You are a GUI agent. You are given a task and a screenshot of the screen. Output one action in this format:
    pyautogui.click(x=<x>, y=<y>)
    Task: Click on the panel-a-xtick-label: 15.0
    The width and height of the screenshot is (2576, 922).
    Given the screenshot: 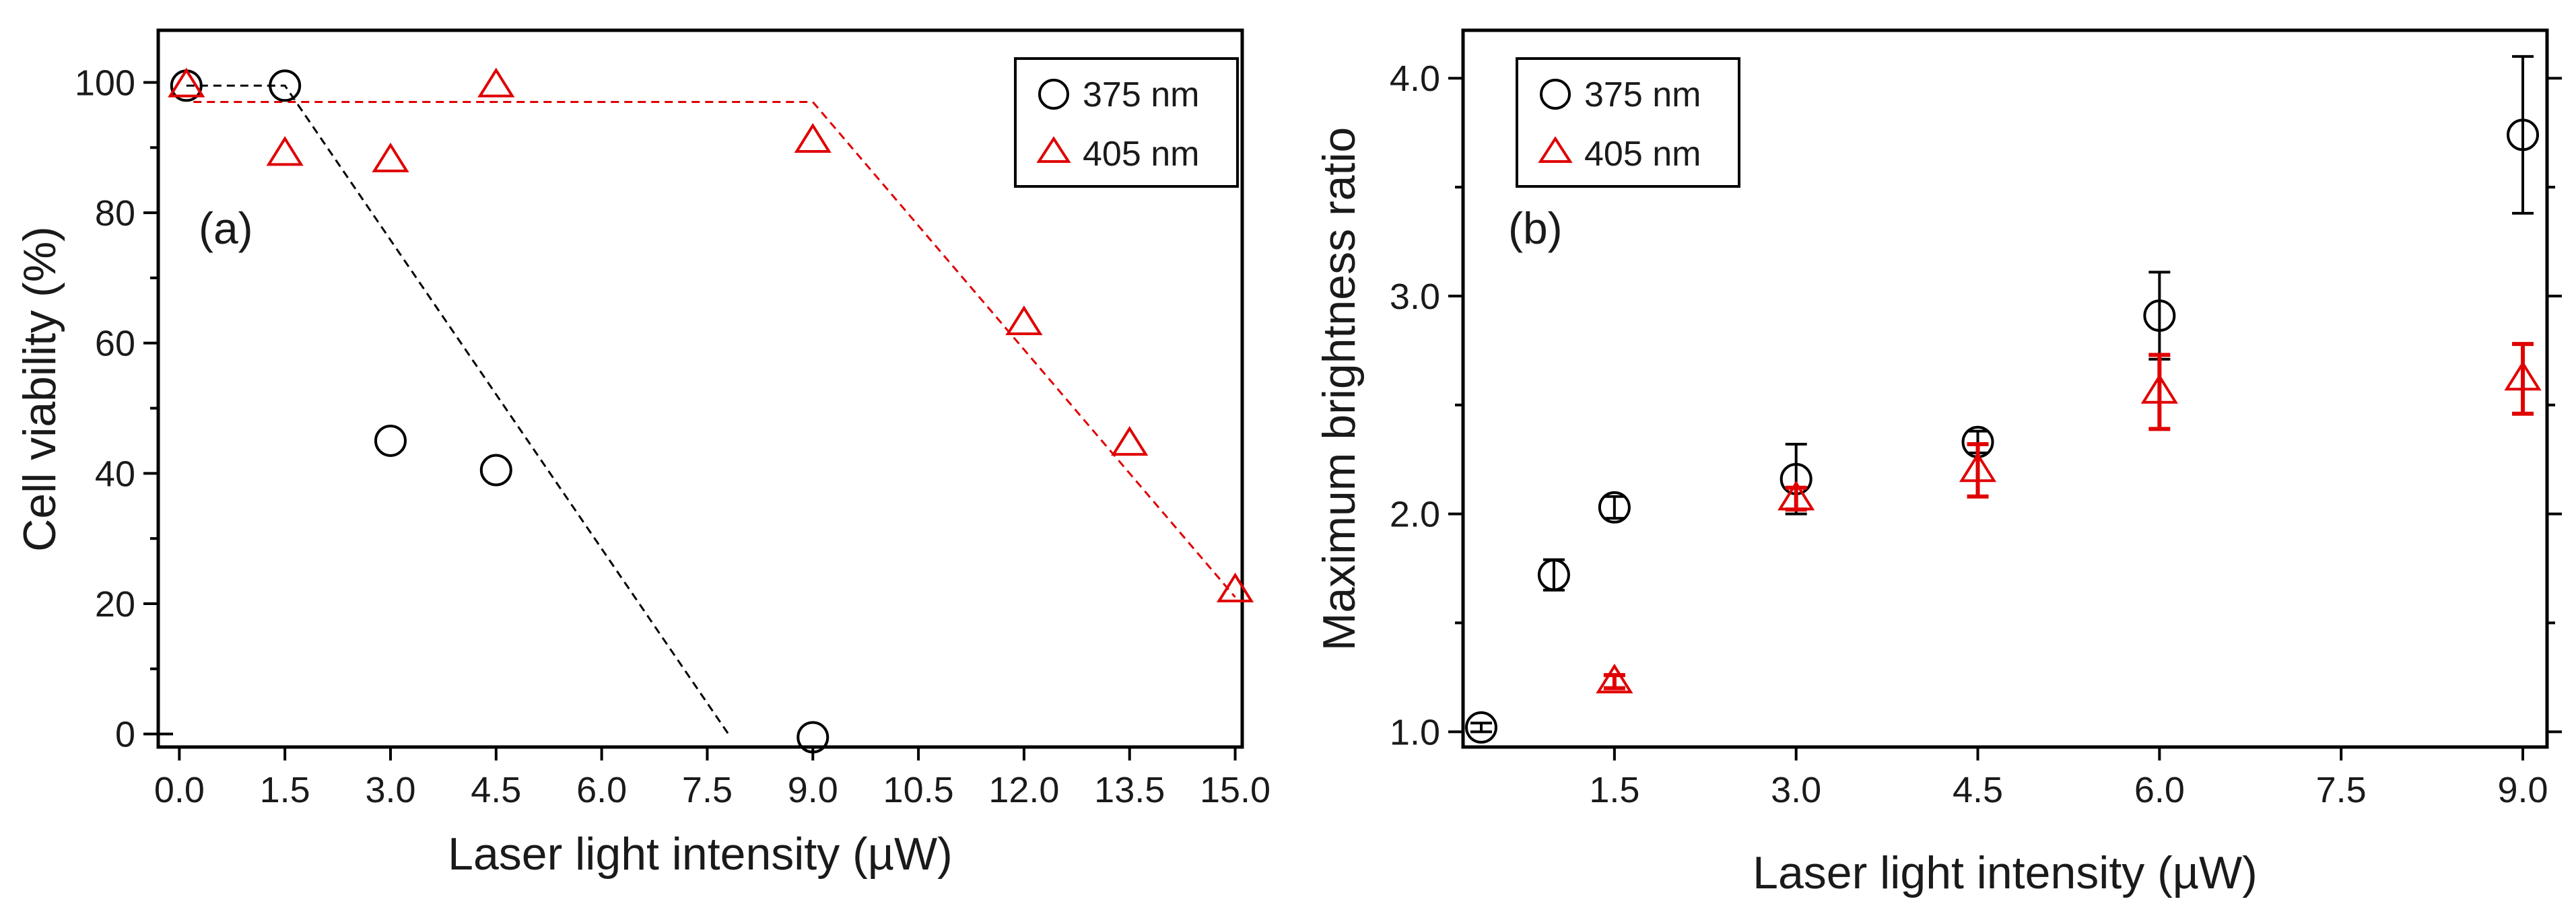 What is the action you would take?
    pyautogui.click(x=1235, y=790)
    